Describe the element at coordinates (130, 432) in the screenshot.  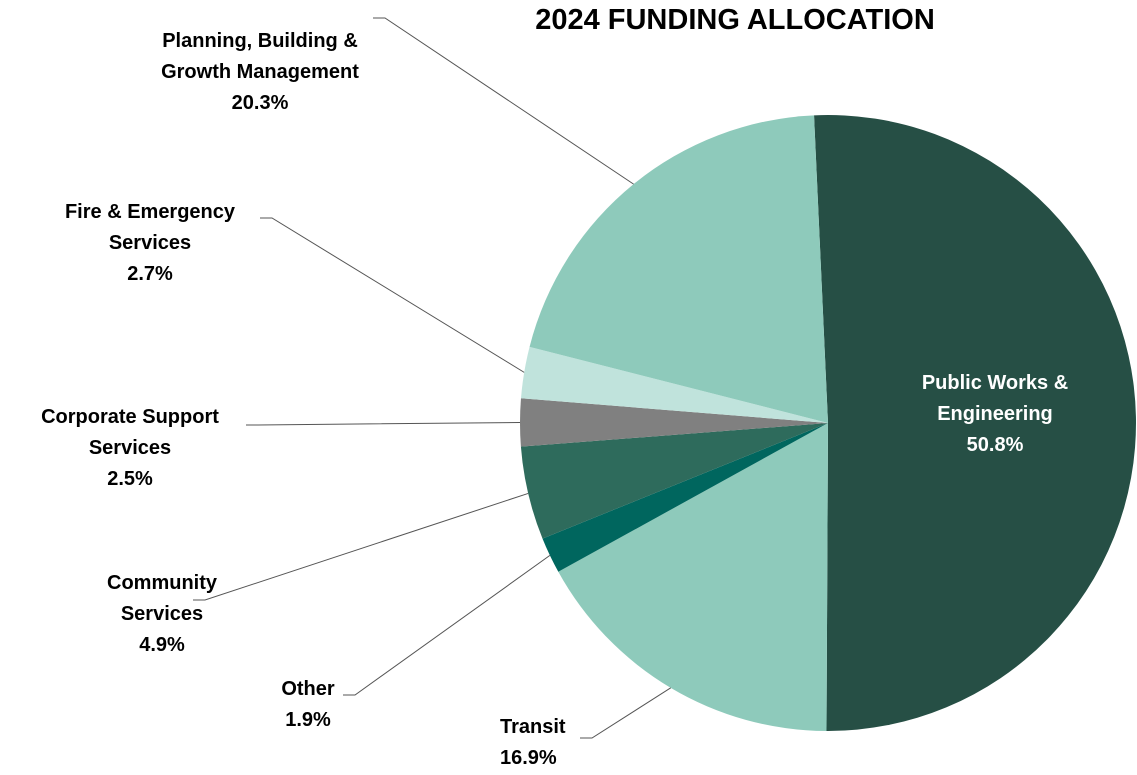
I see `slice-name: Corporate Support Services` at that location.